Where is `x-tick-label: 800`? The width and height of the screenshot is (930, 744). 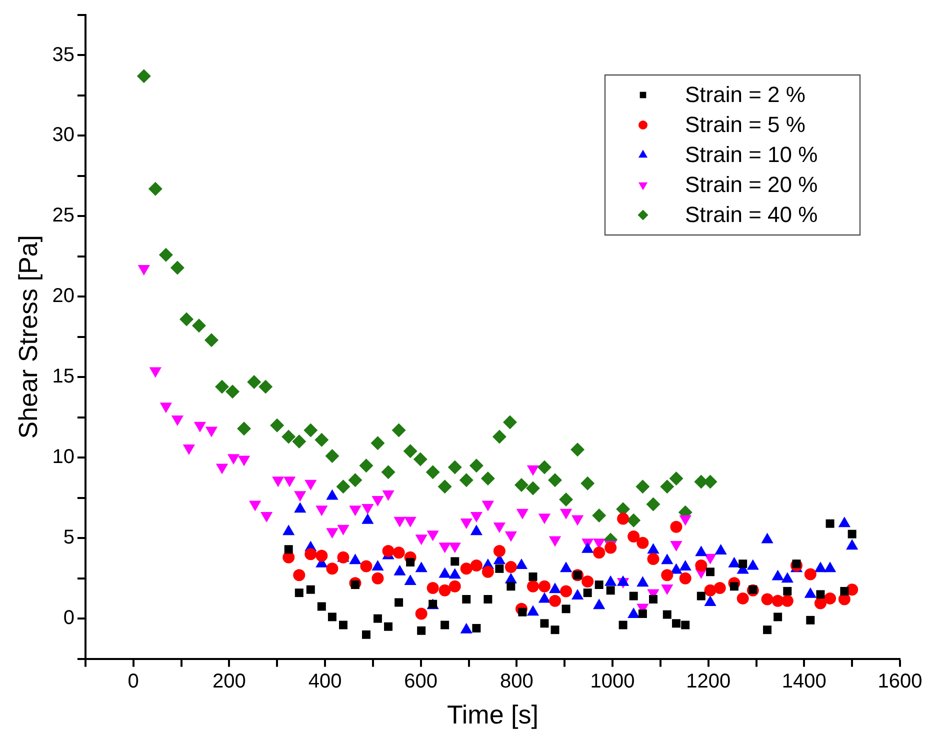
x-tick-label: 800 is located at coordinates (517, 681).